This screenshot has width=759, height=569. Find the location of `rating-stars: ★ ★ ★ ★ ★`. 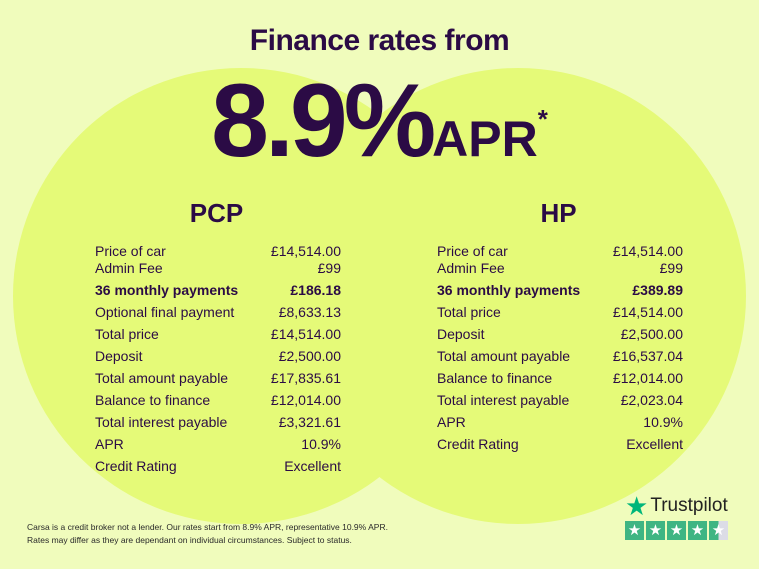

rating-stars: ★ ★ ★ ★ ★ is located at coordinates (676, 530).